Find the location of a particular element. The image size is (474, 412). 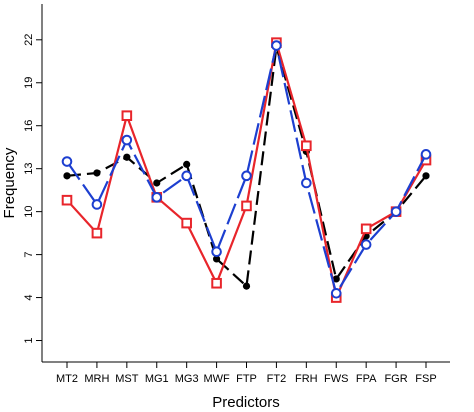

x-tick-label: FT2 is located at coordinates (277, 379).